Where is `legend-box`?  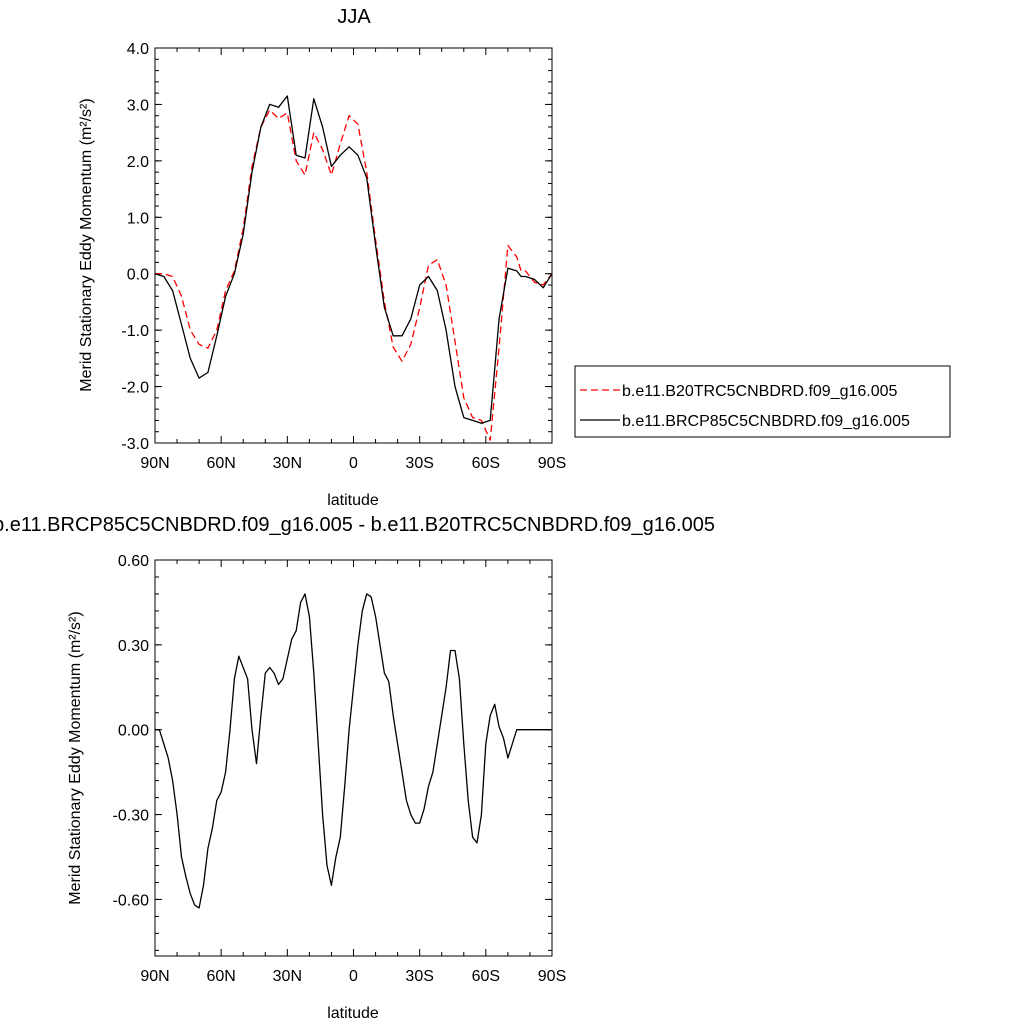
legend-box is located at coordinates (762, 401).